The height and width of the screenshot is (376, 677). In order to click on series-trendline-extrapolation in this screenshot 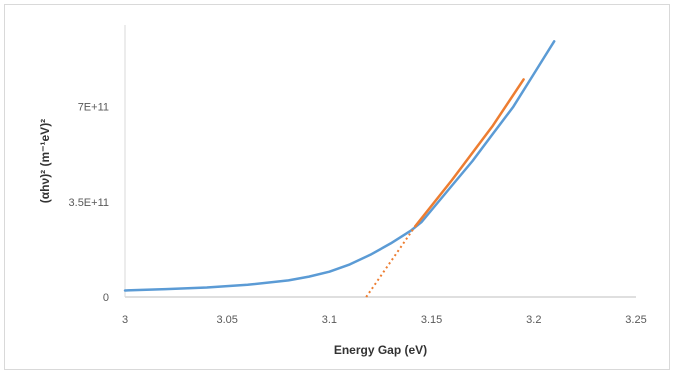, I will do `click(391, 261)`.